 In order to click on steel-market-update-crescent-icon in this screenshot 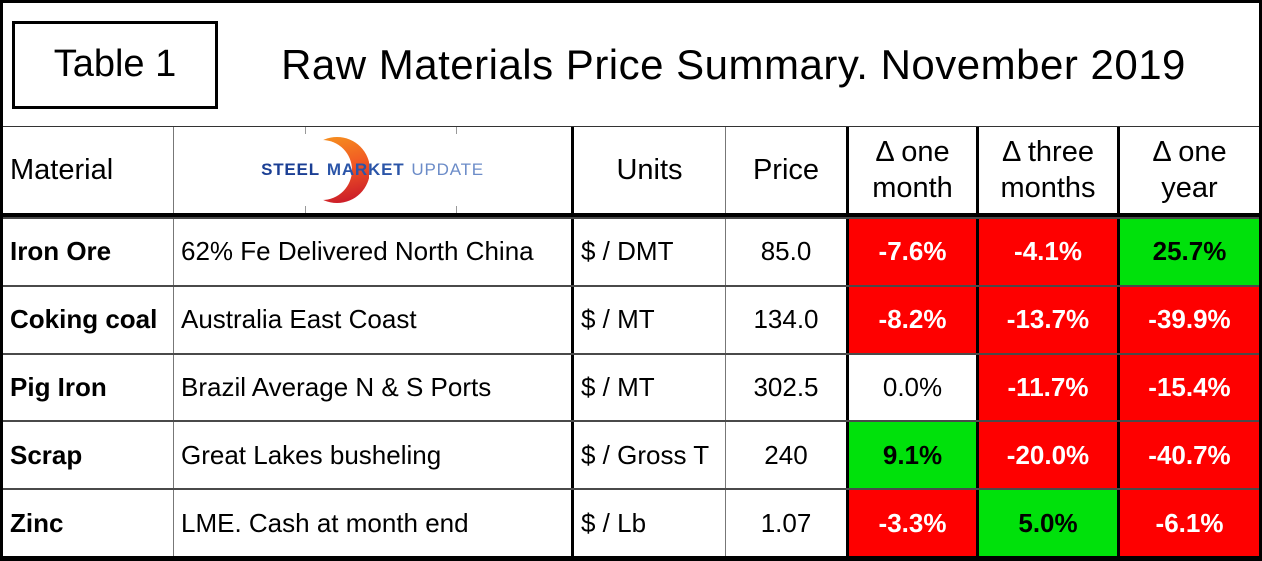, I will do `click(342, 170)`.